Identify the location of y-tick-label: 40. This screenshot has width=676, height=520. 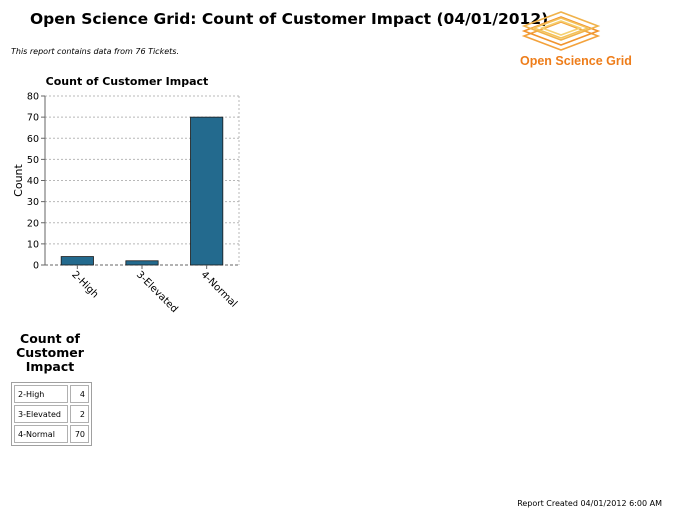
(33, 181).